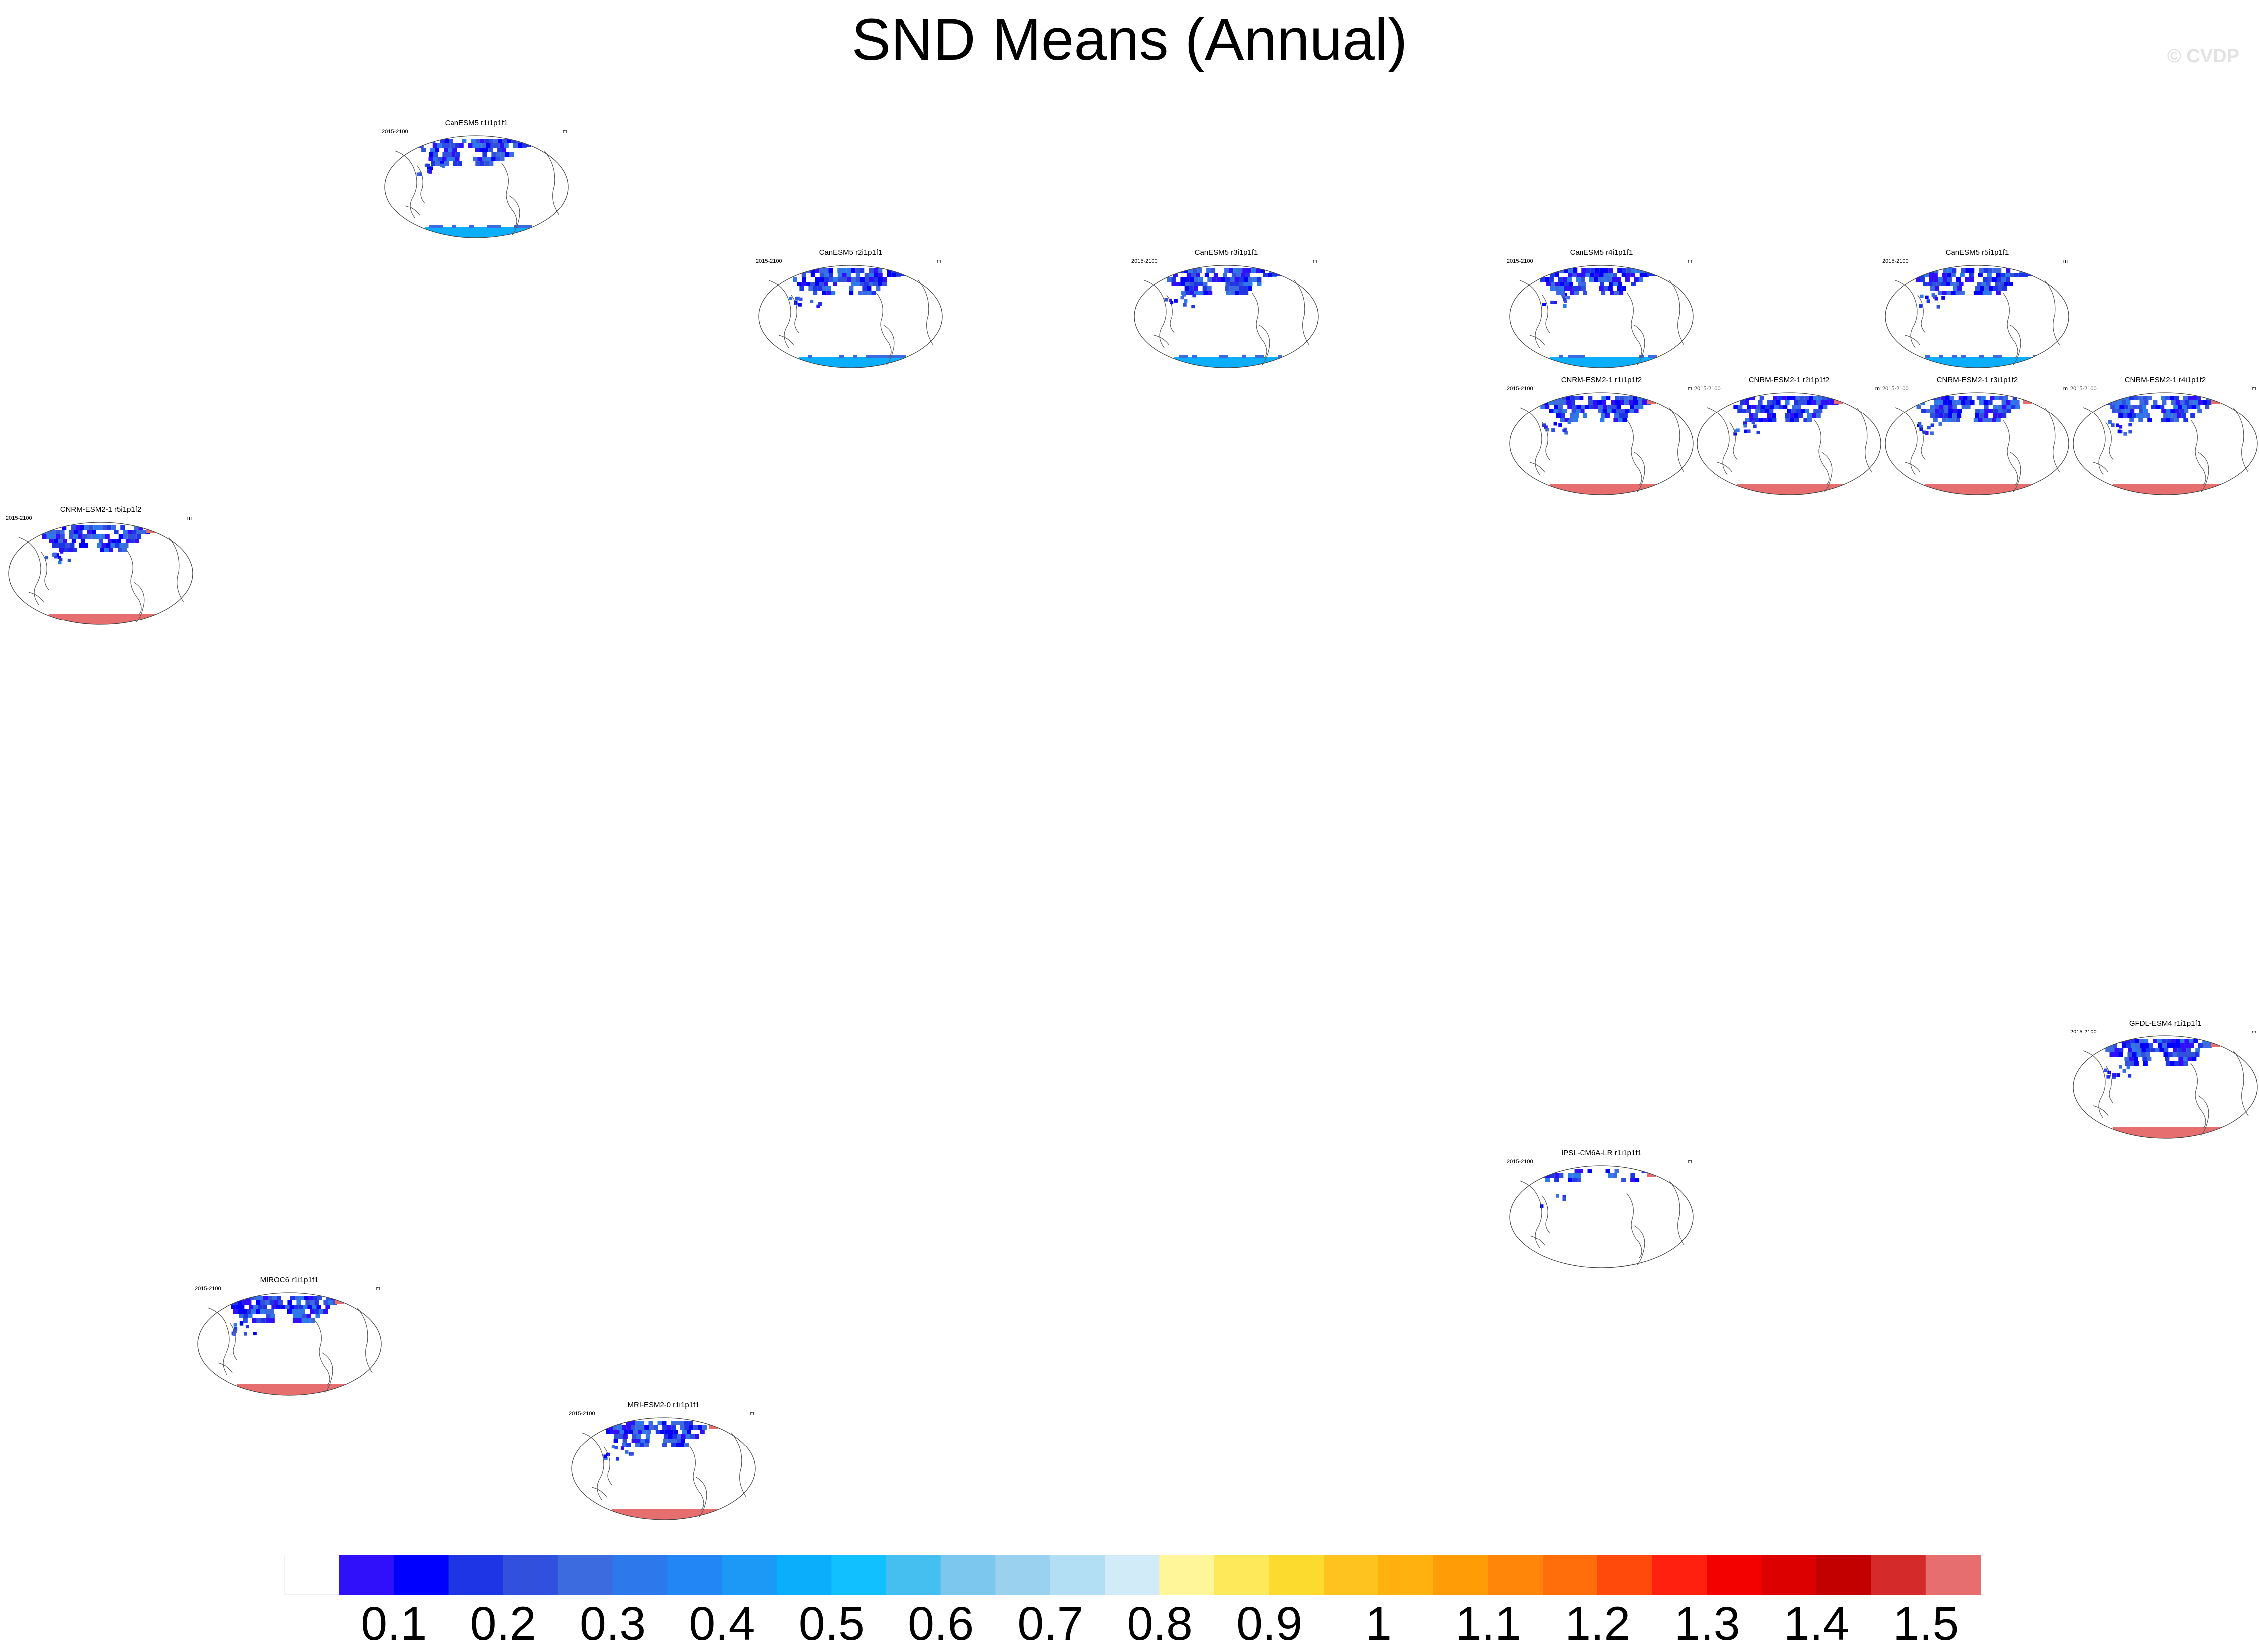 This screenshot has height=1652, width=2259. Describe the element at coordinates (1227, 323) in the screenshot. I see `coastlines` at that location.